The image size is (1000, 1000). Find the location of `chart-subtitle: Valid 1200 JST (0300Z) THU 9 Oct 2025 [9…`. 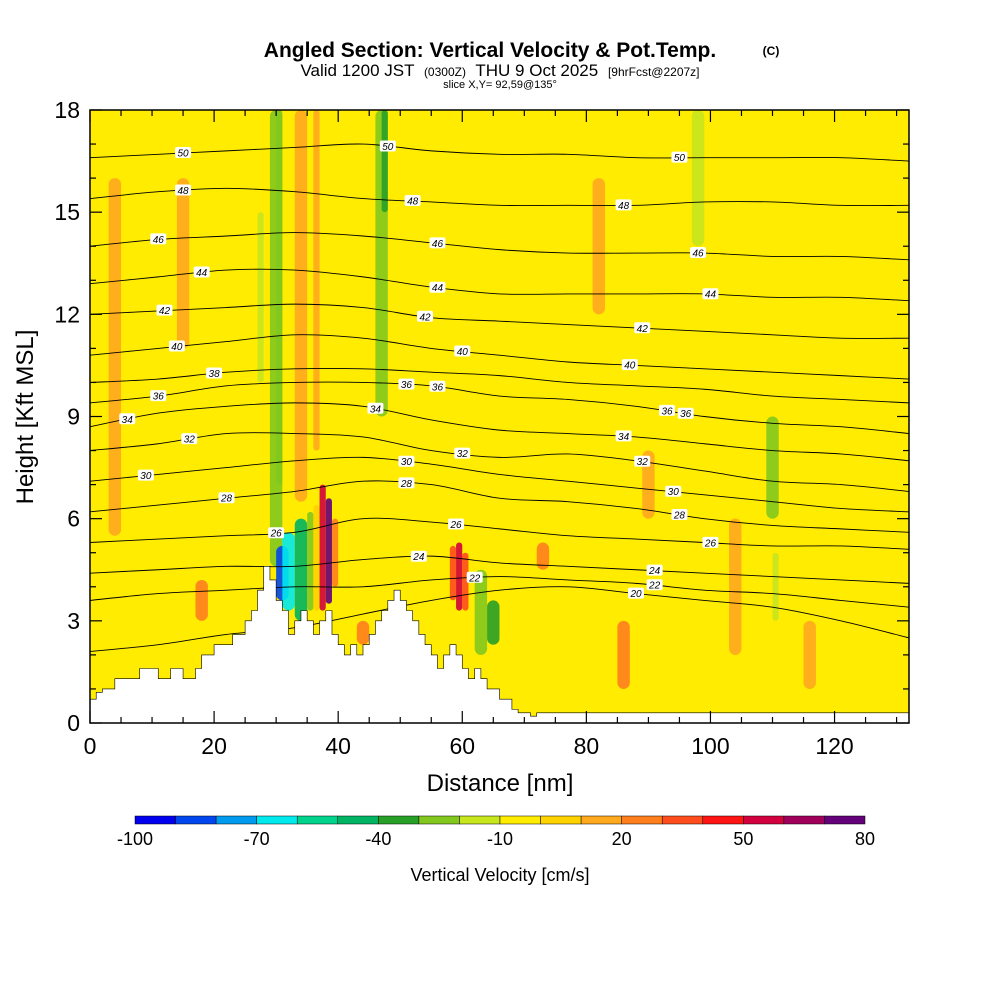

chart-subtitle: Valid 1200 JST (0300Z) THU 9 Oct 2025 [9… is located at coordinates (499, 70).